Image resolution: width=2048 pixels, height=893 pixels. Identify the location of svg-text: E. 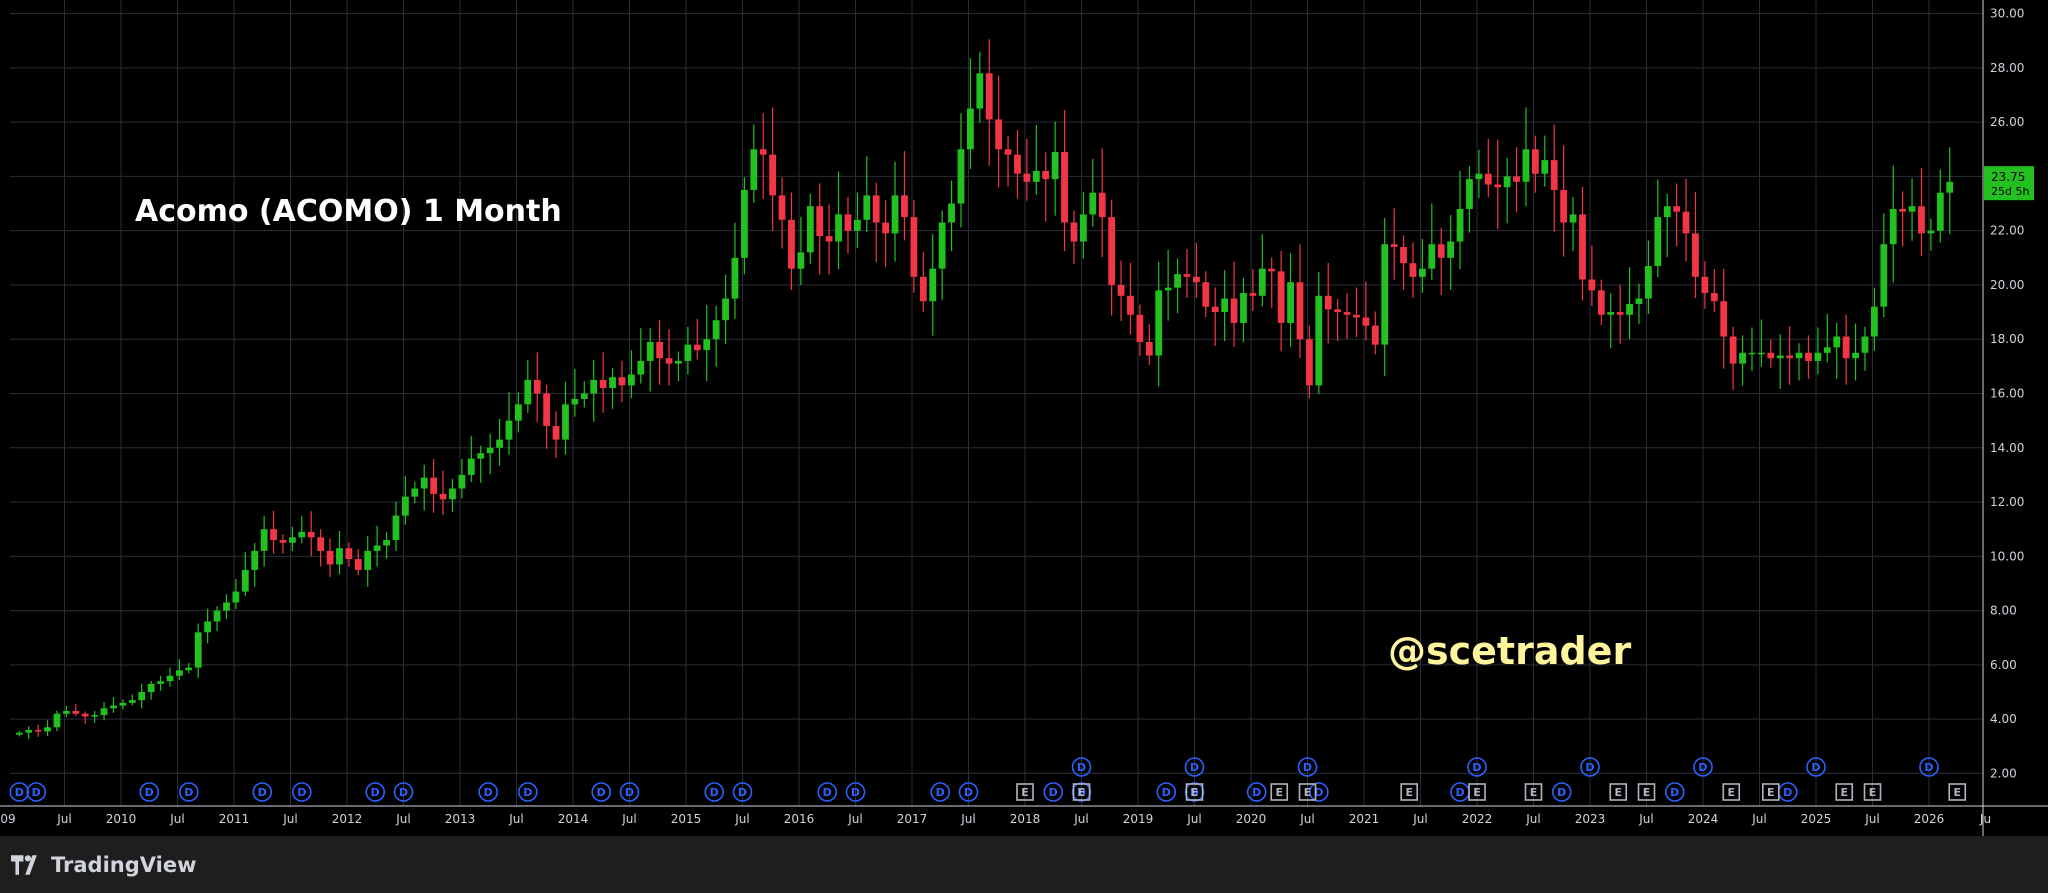
(1082, 792).